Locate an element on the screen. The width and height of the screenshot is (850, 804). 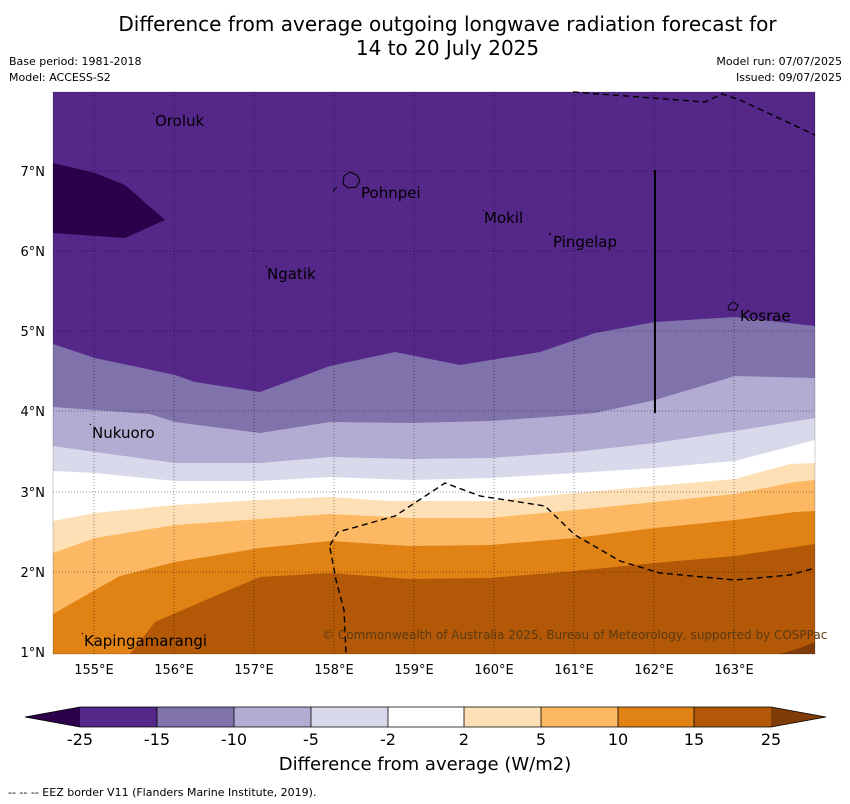
lat-tick: 1°N is located at coordinates (33, 653).